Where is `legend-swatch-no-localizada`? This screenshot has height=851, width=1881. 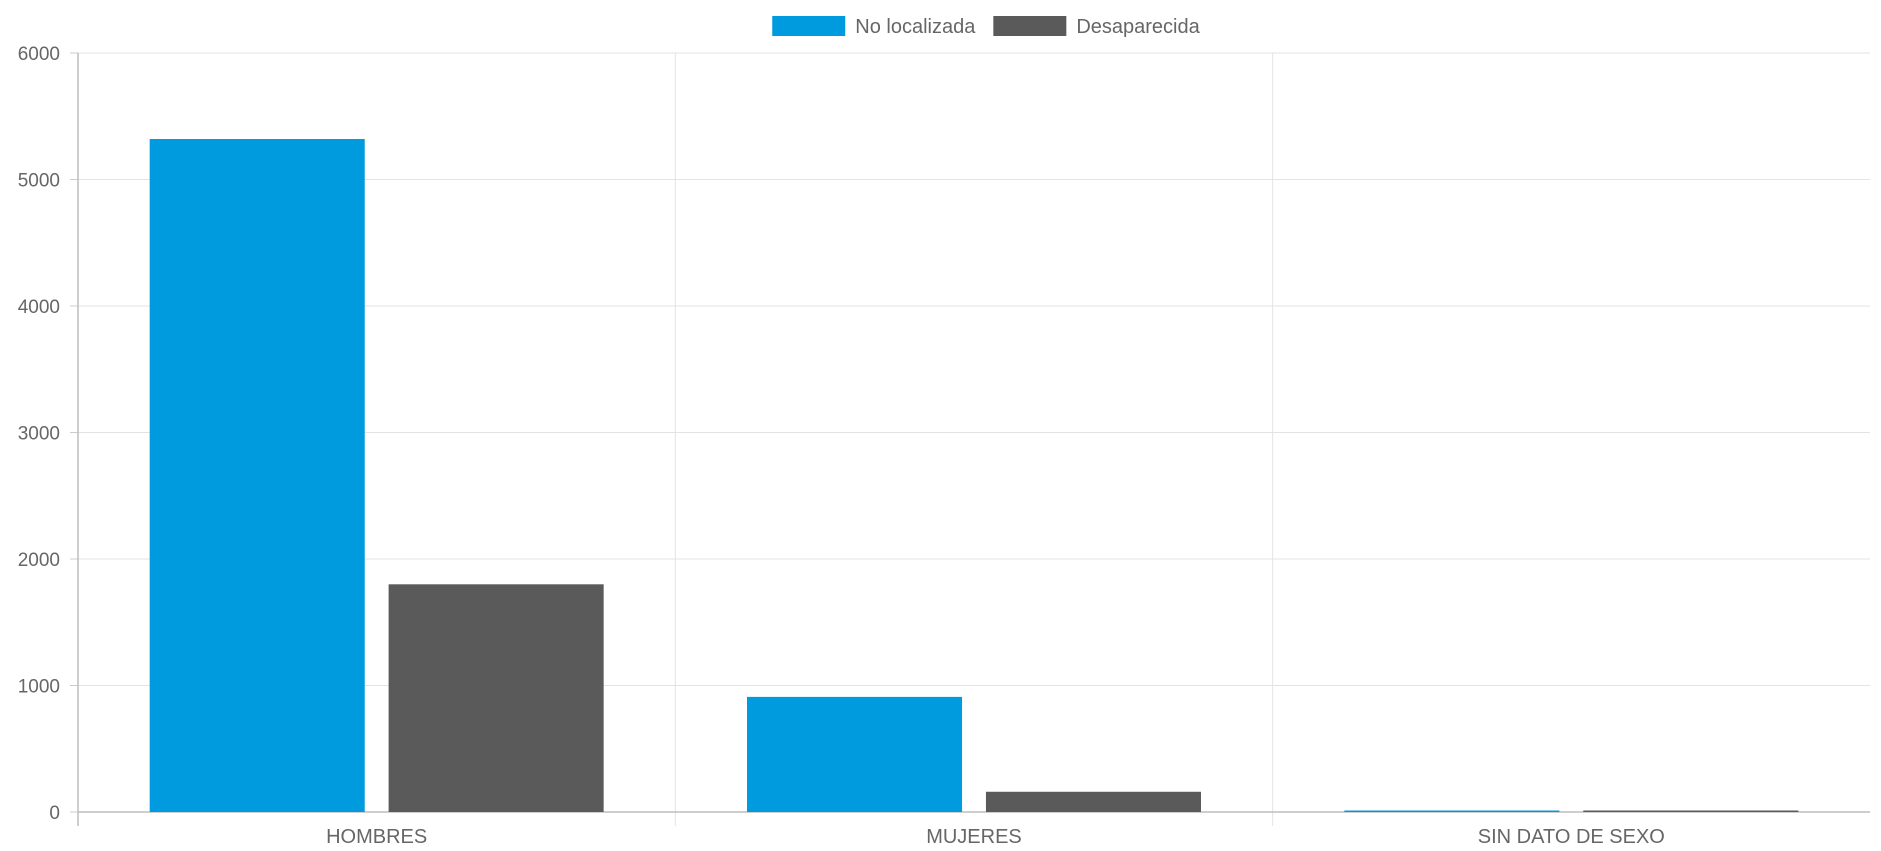
legend-swatch-no-localizada is located at coordinates (809, 26).